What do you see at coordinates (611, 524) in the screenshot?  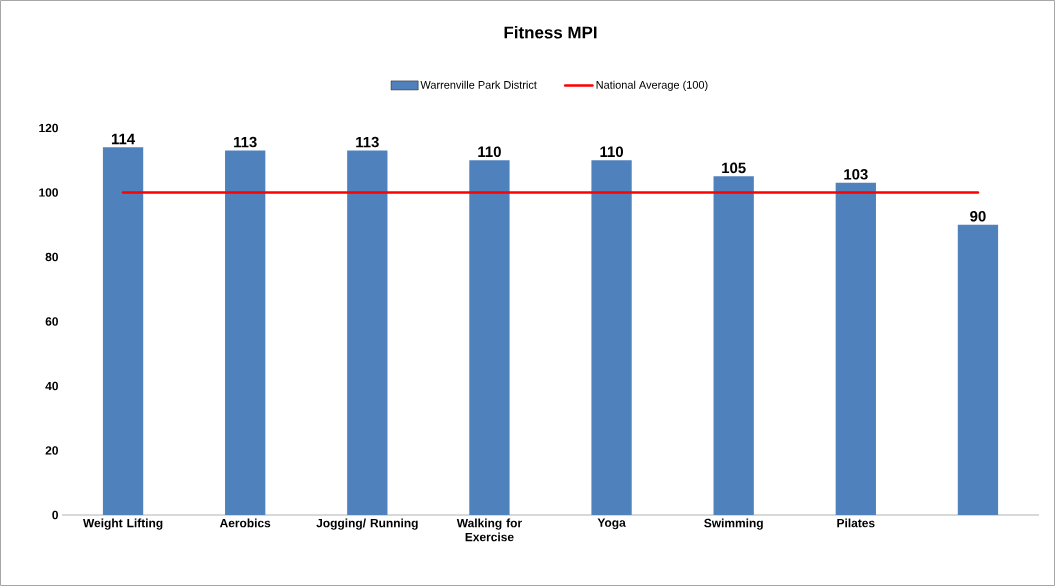 I see `x-tick-label: Yoga` at bounding box center [611, 524].